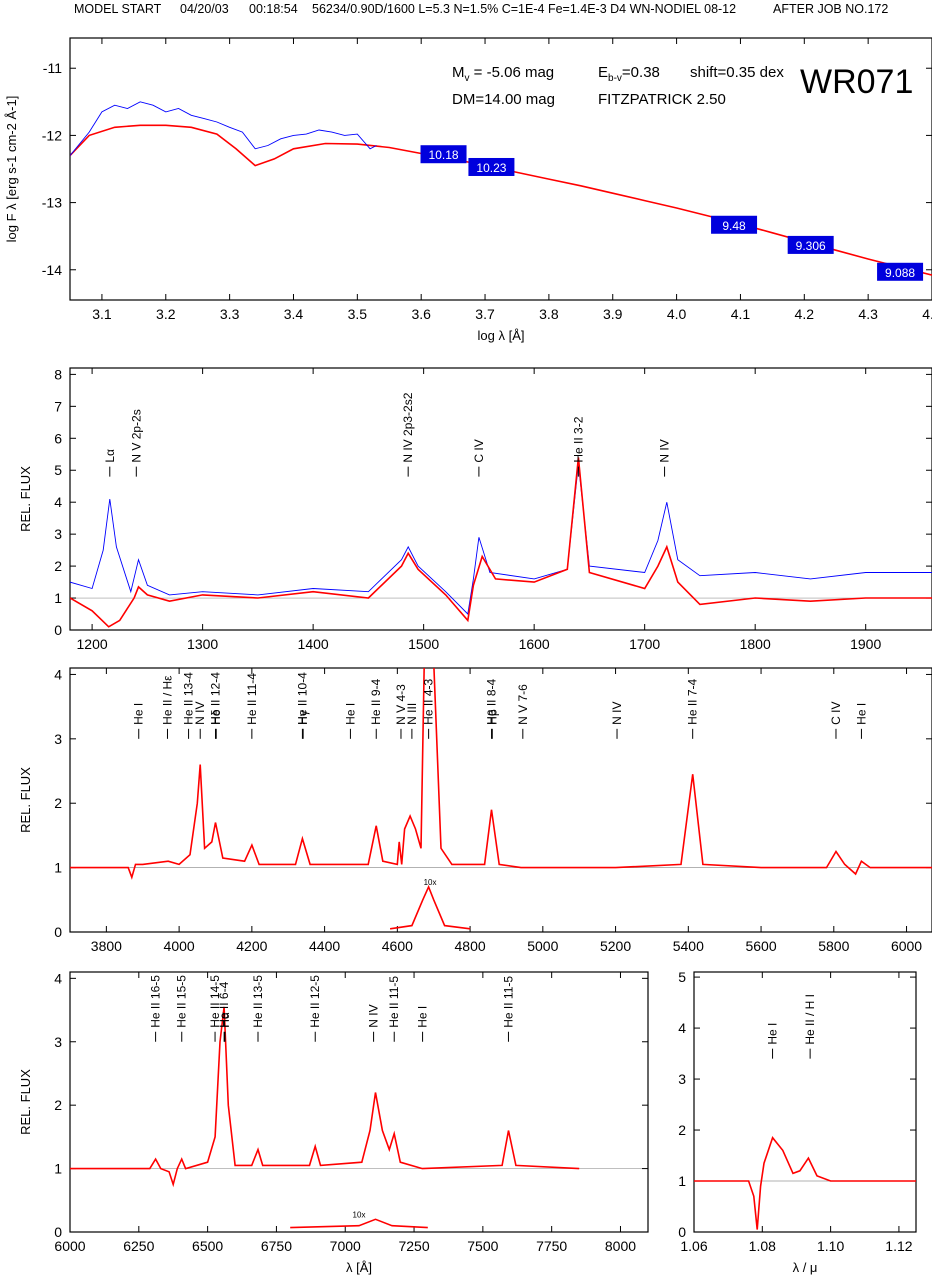 This screenshot has width=932, height=1283. What do you see at coordinates (831, 9) in the screenshot?
I see `header-job: AFTER JOB NO.172` at bounding box center [831, 9].